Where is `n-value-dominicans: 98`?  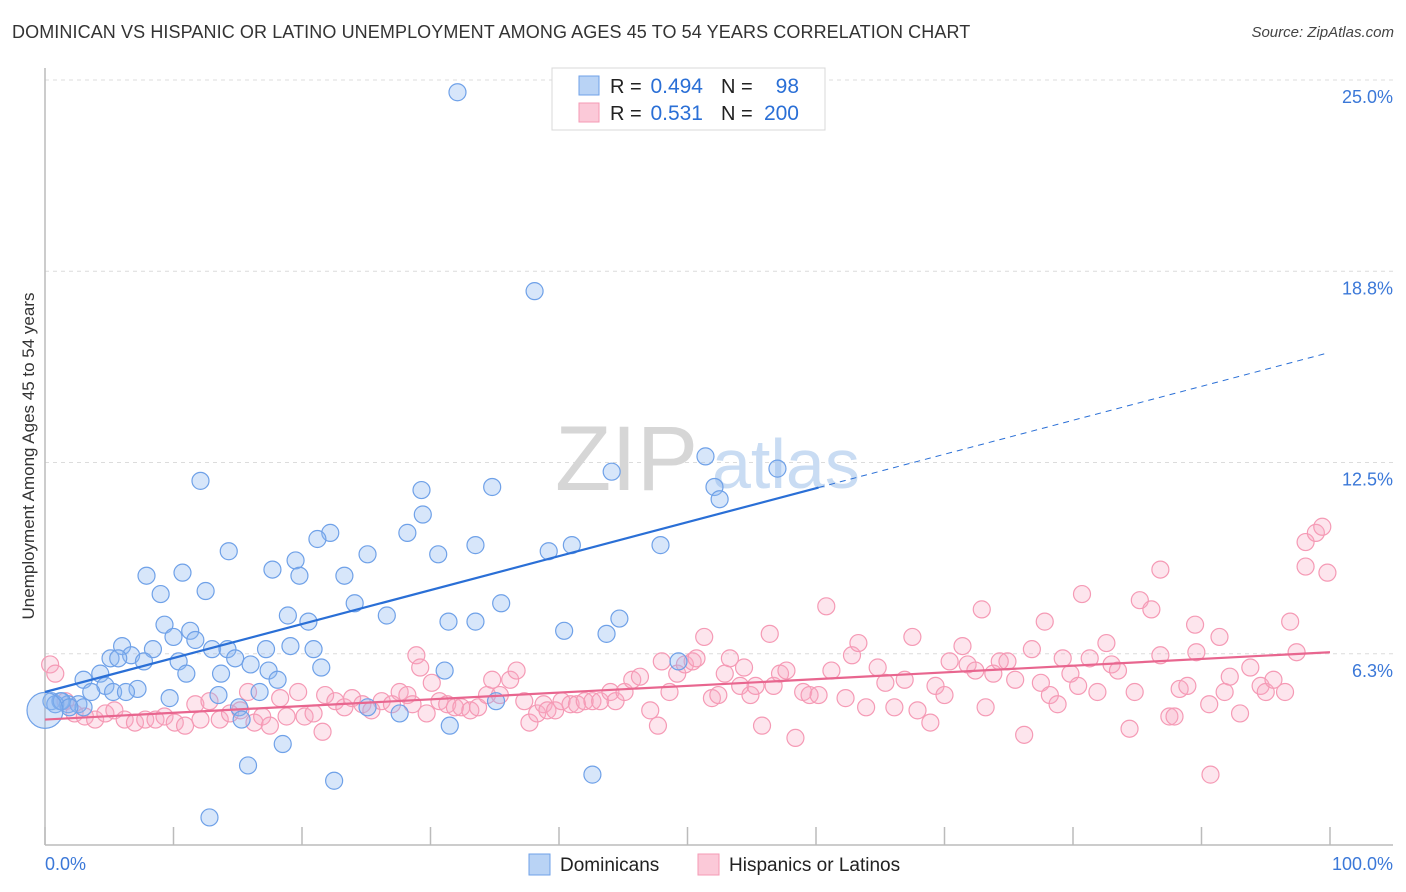
n-value-dominicans: 98 is located at coordinates (787, 86).